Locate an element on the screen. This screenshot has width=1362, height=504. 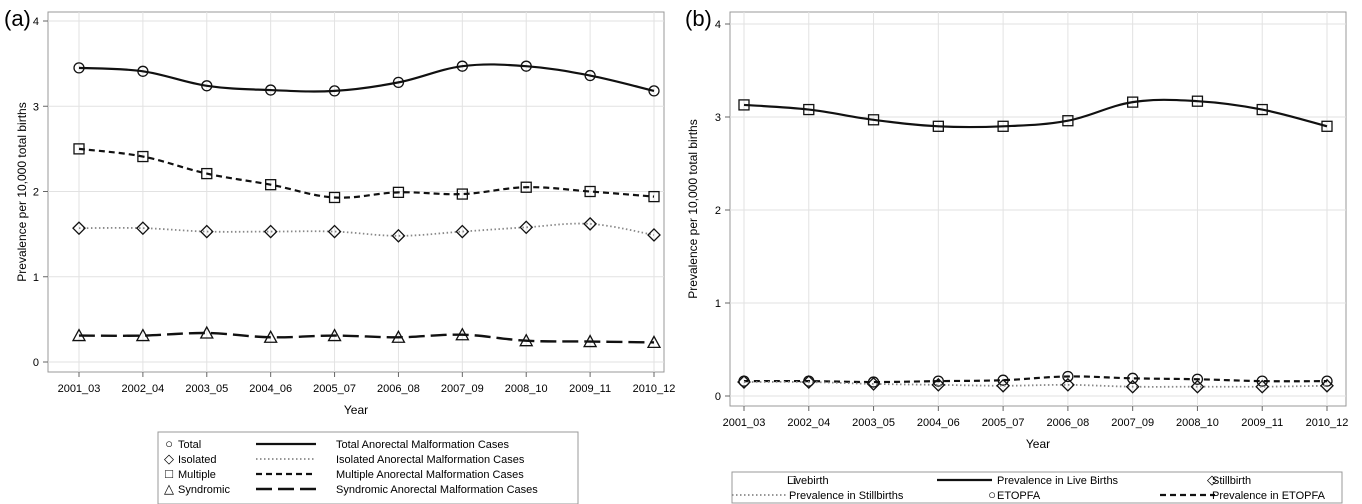
a-ytick-label: 3 is located at coordinates (36, 107).